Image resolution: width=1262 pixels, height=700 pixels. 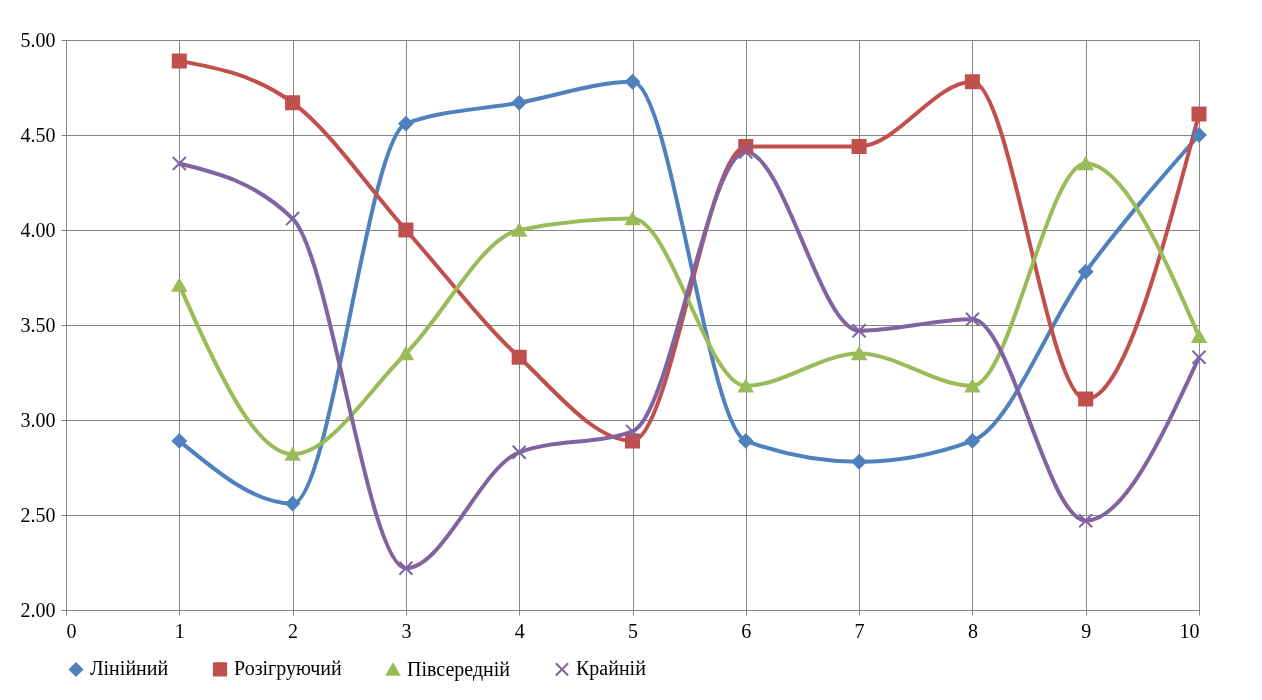 What do you see at coordinates (633, 630) in the screenshot?
I see `x-tick-label: 5` at bounding box center [633, 630].